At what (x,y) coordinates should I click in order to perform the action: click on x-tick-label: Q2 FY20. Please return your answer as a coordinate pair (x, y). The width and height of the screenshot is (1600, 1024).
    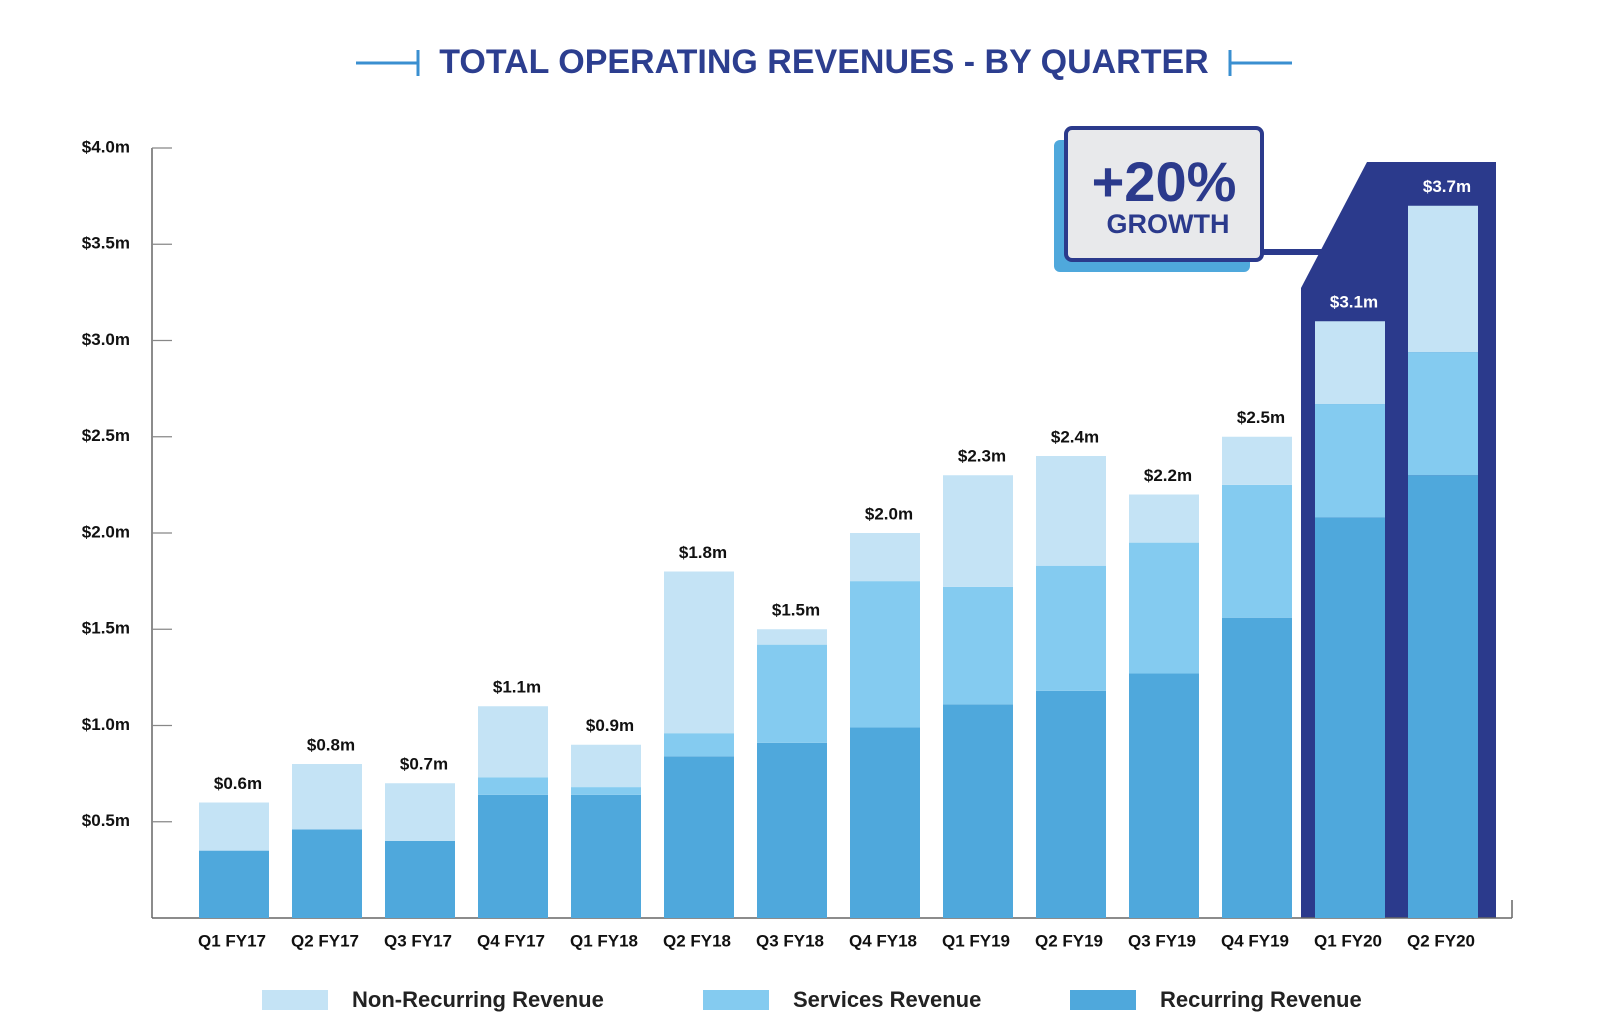
    Looking at the image, I should click on (1441, 940).